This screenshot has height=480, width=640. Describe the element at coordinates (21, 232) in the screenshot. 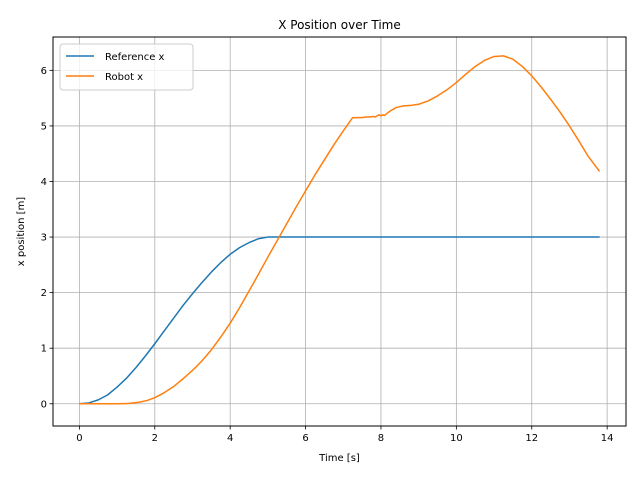

I see `y-axis-label: x position [m]` at that location.